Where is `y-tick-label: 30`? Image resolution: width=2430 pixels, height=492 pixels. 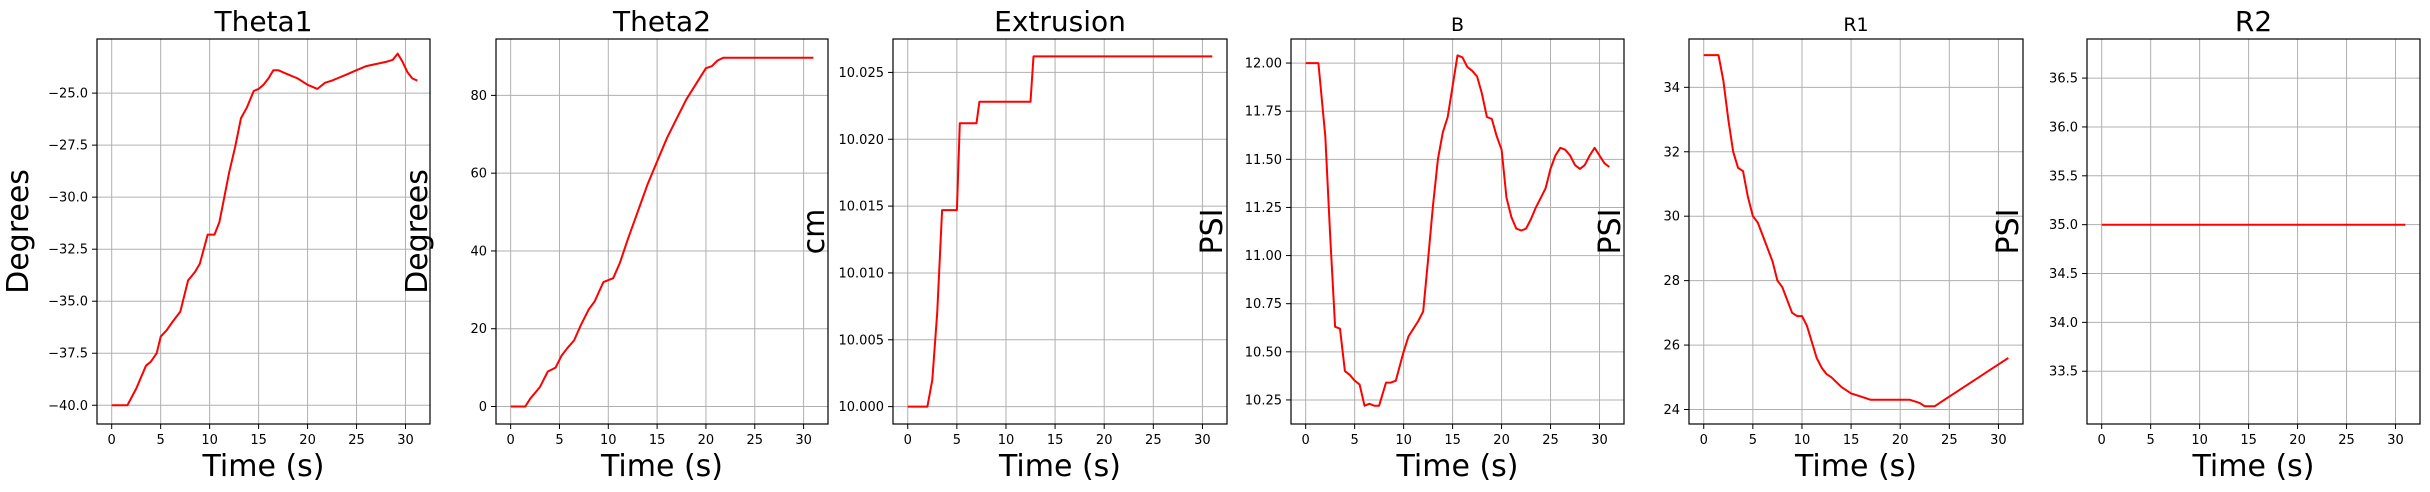
y-tick-label: 30 is located at coordinates (1671, 217).